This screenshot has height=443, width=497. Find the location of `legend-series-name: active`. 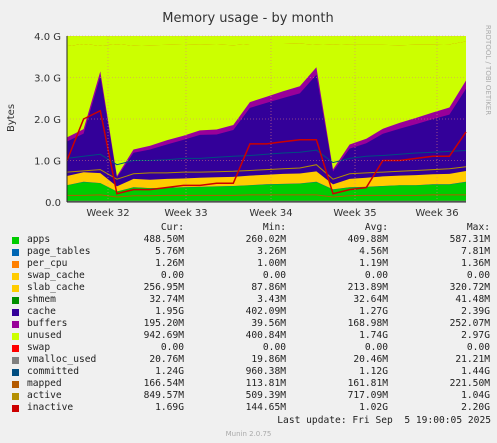

legend-series-name: active is located at coordinates (44, 395).